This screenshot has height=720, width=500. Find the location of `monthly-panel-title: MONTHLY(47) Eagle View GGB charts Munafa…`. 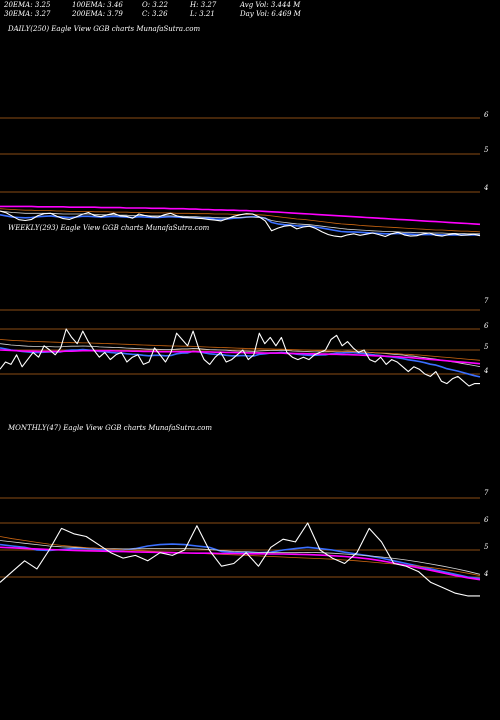

monthly-panel-title: MONTHLY(47) Eagle View GGB charts Munafa… is located at coordinates (110, 428).